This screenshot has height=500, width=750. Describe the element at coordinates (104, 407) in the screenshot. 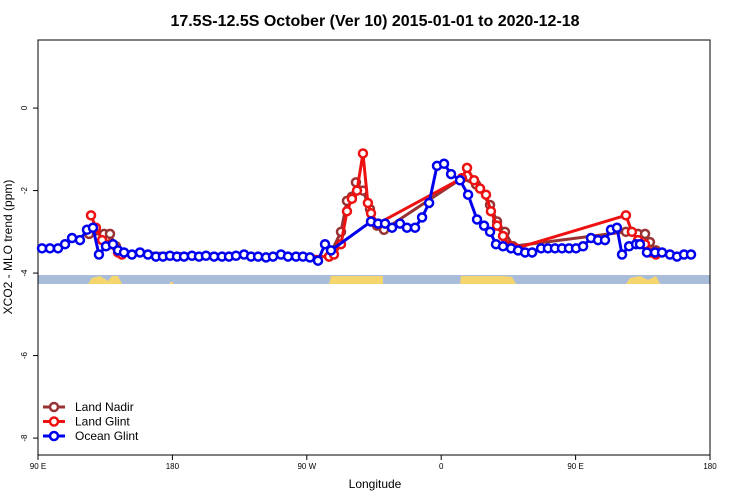

I see `legend-label: Land Nadir` at that location.